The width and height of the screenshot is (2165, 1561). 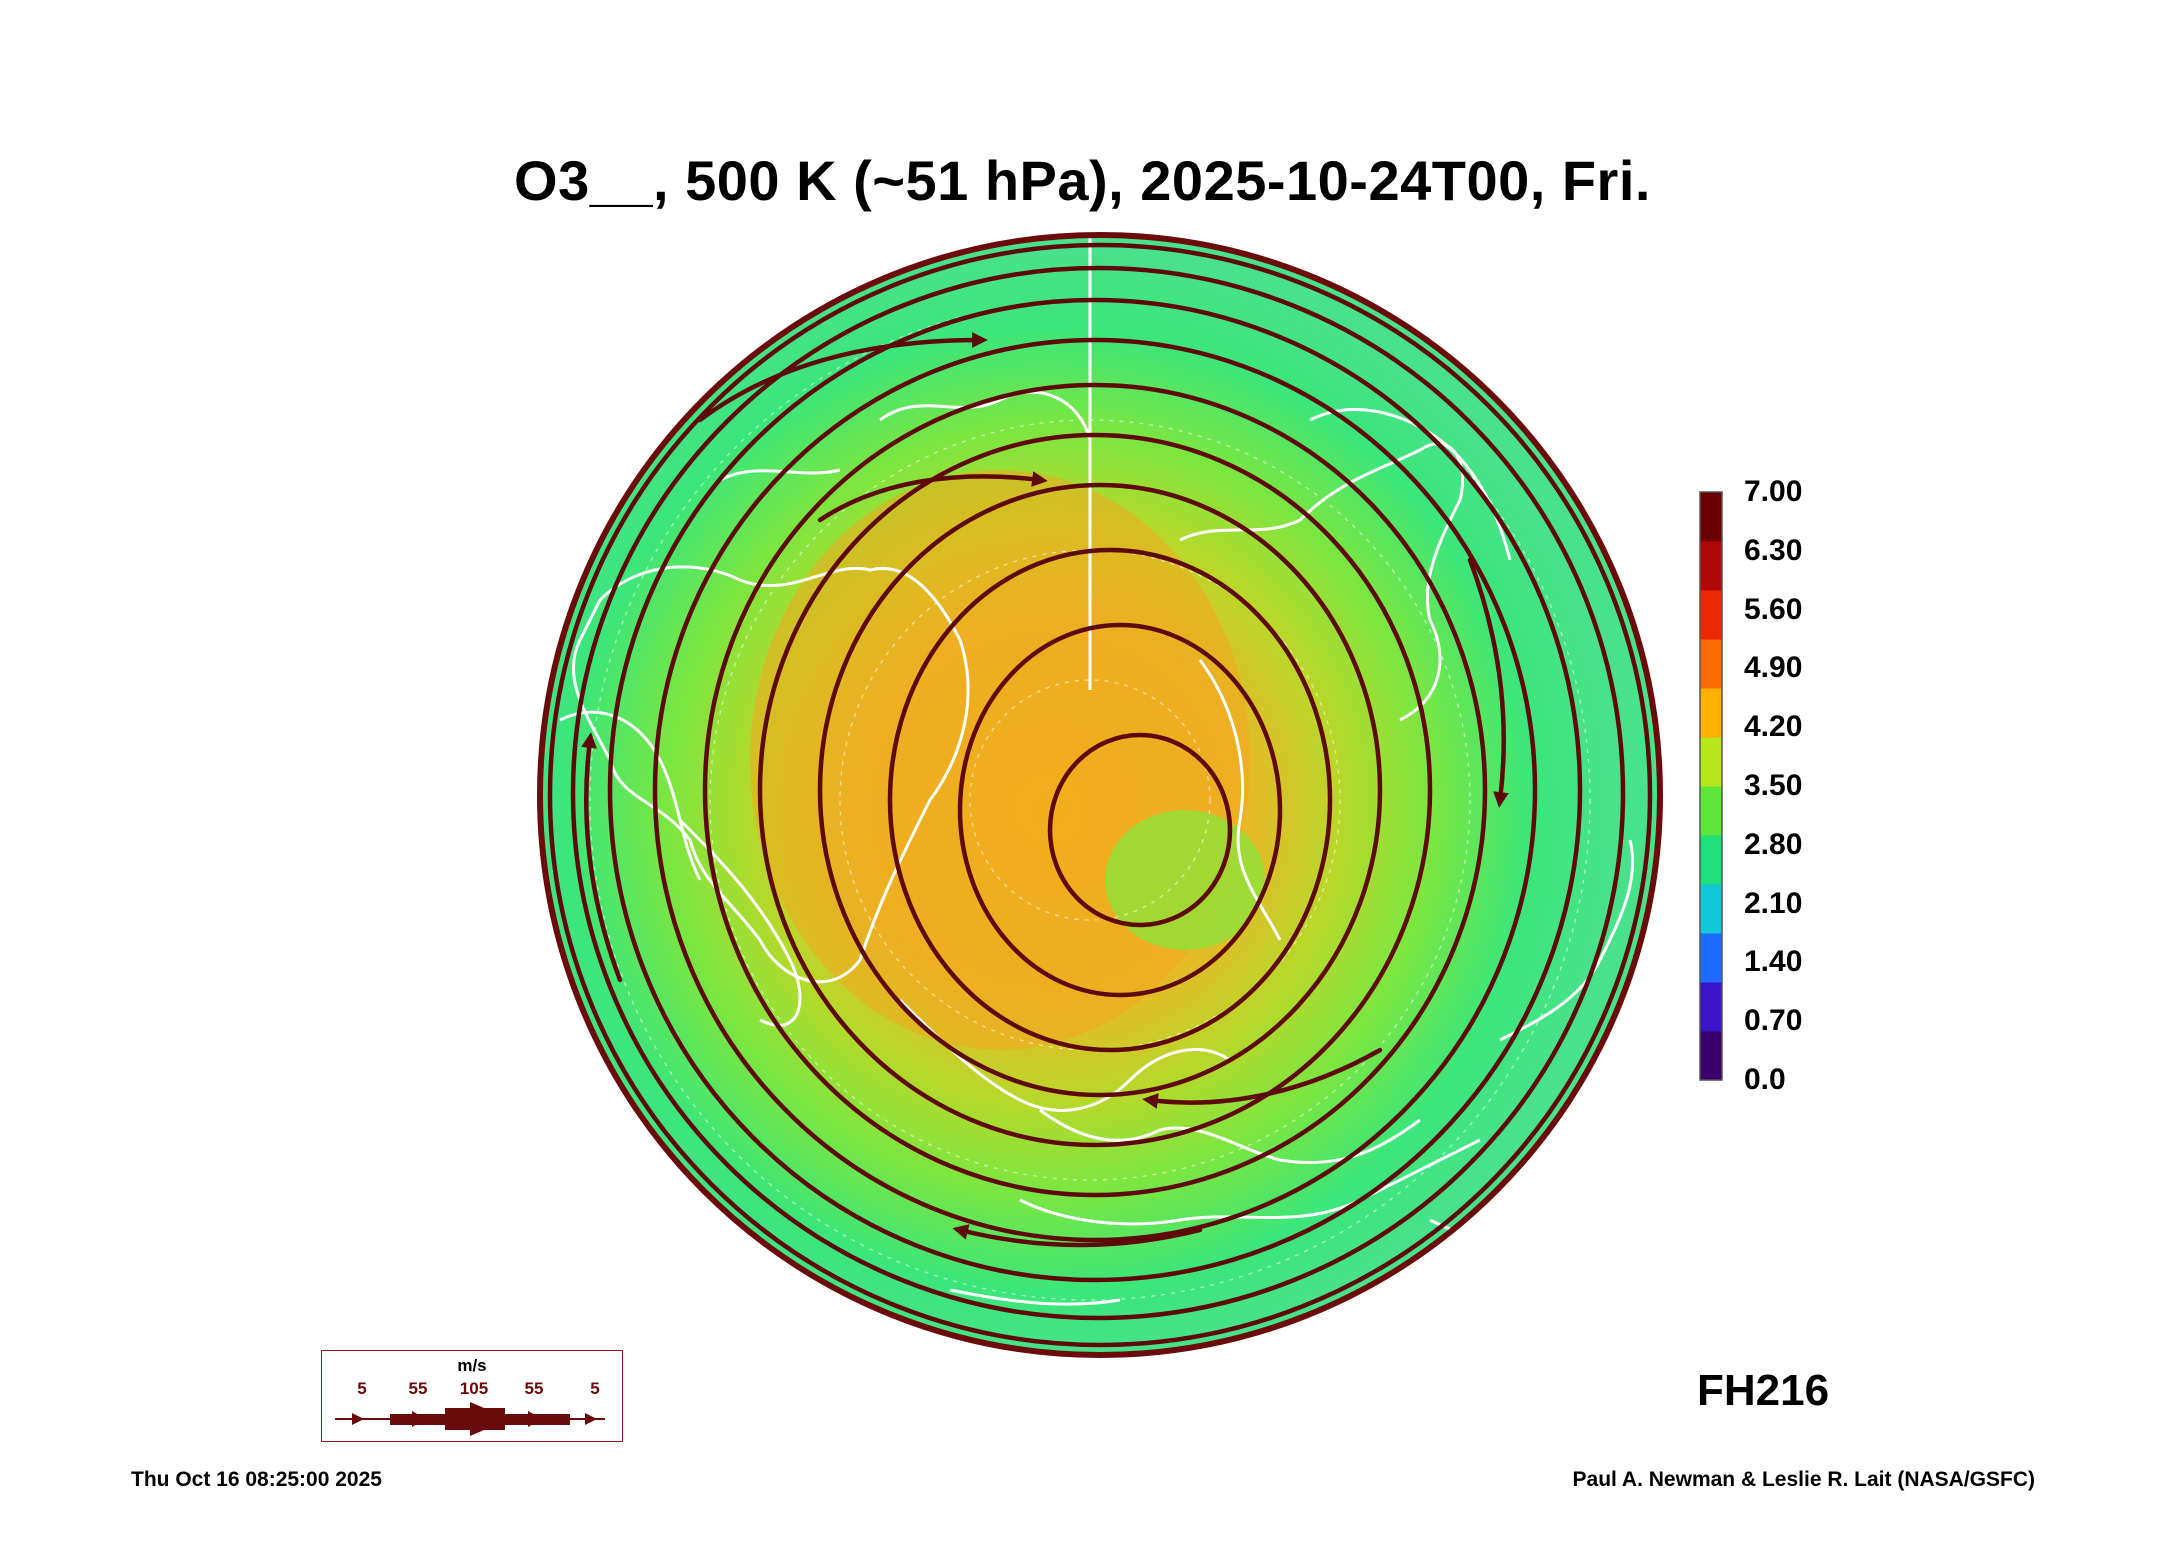 I want to click on ozone-local-minimum, so click(x=1185, y=880).